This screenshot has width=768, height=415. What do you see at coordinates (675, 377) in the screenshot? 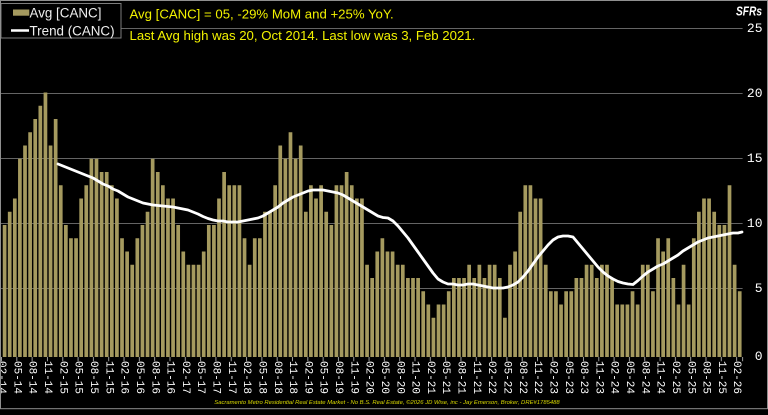
I see `svg-text: 02-25` at bounding box center [675, 377].